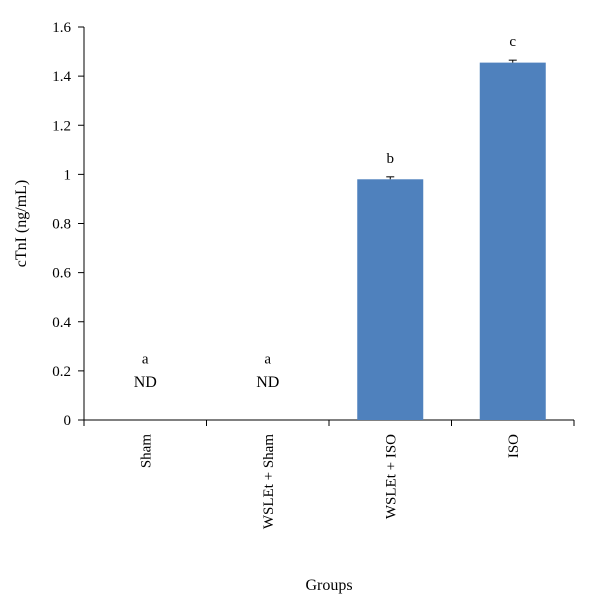 The image size is (605, 602). I want to click on y-tick-label: 0.6, so click(61, 274).